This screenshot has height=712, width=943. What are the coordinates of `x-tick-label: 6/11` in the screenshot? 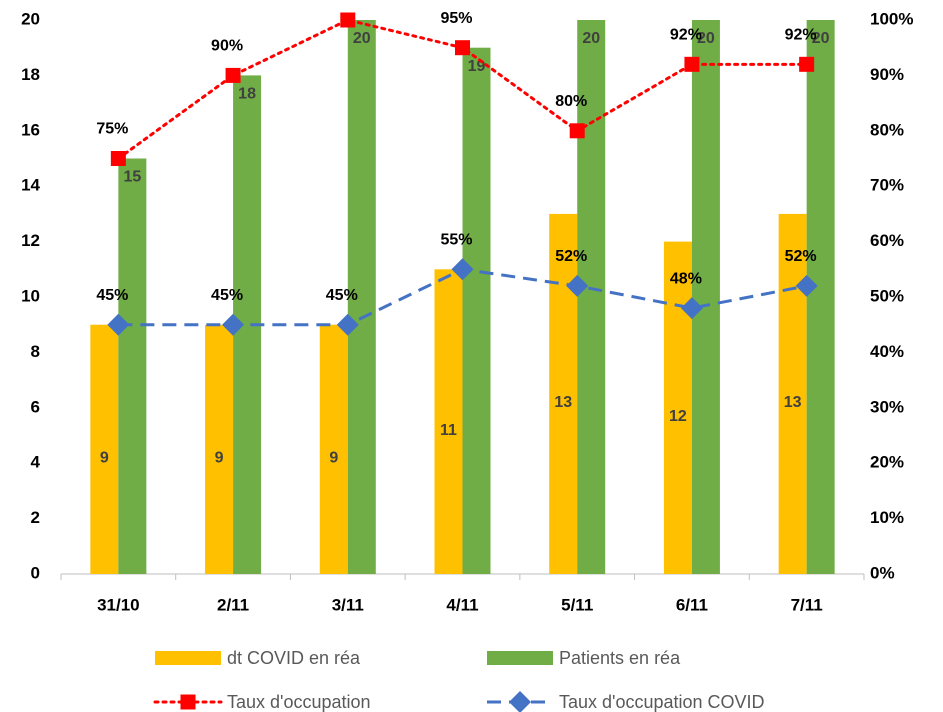 It's located at (692, 604).